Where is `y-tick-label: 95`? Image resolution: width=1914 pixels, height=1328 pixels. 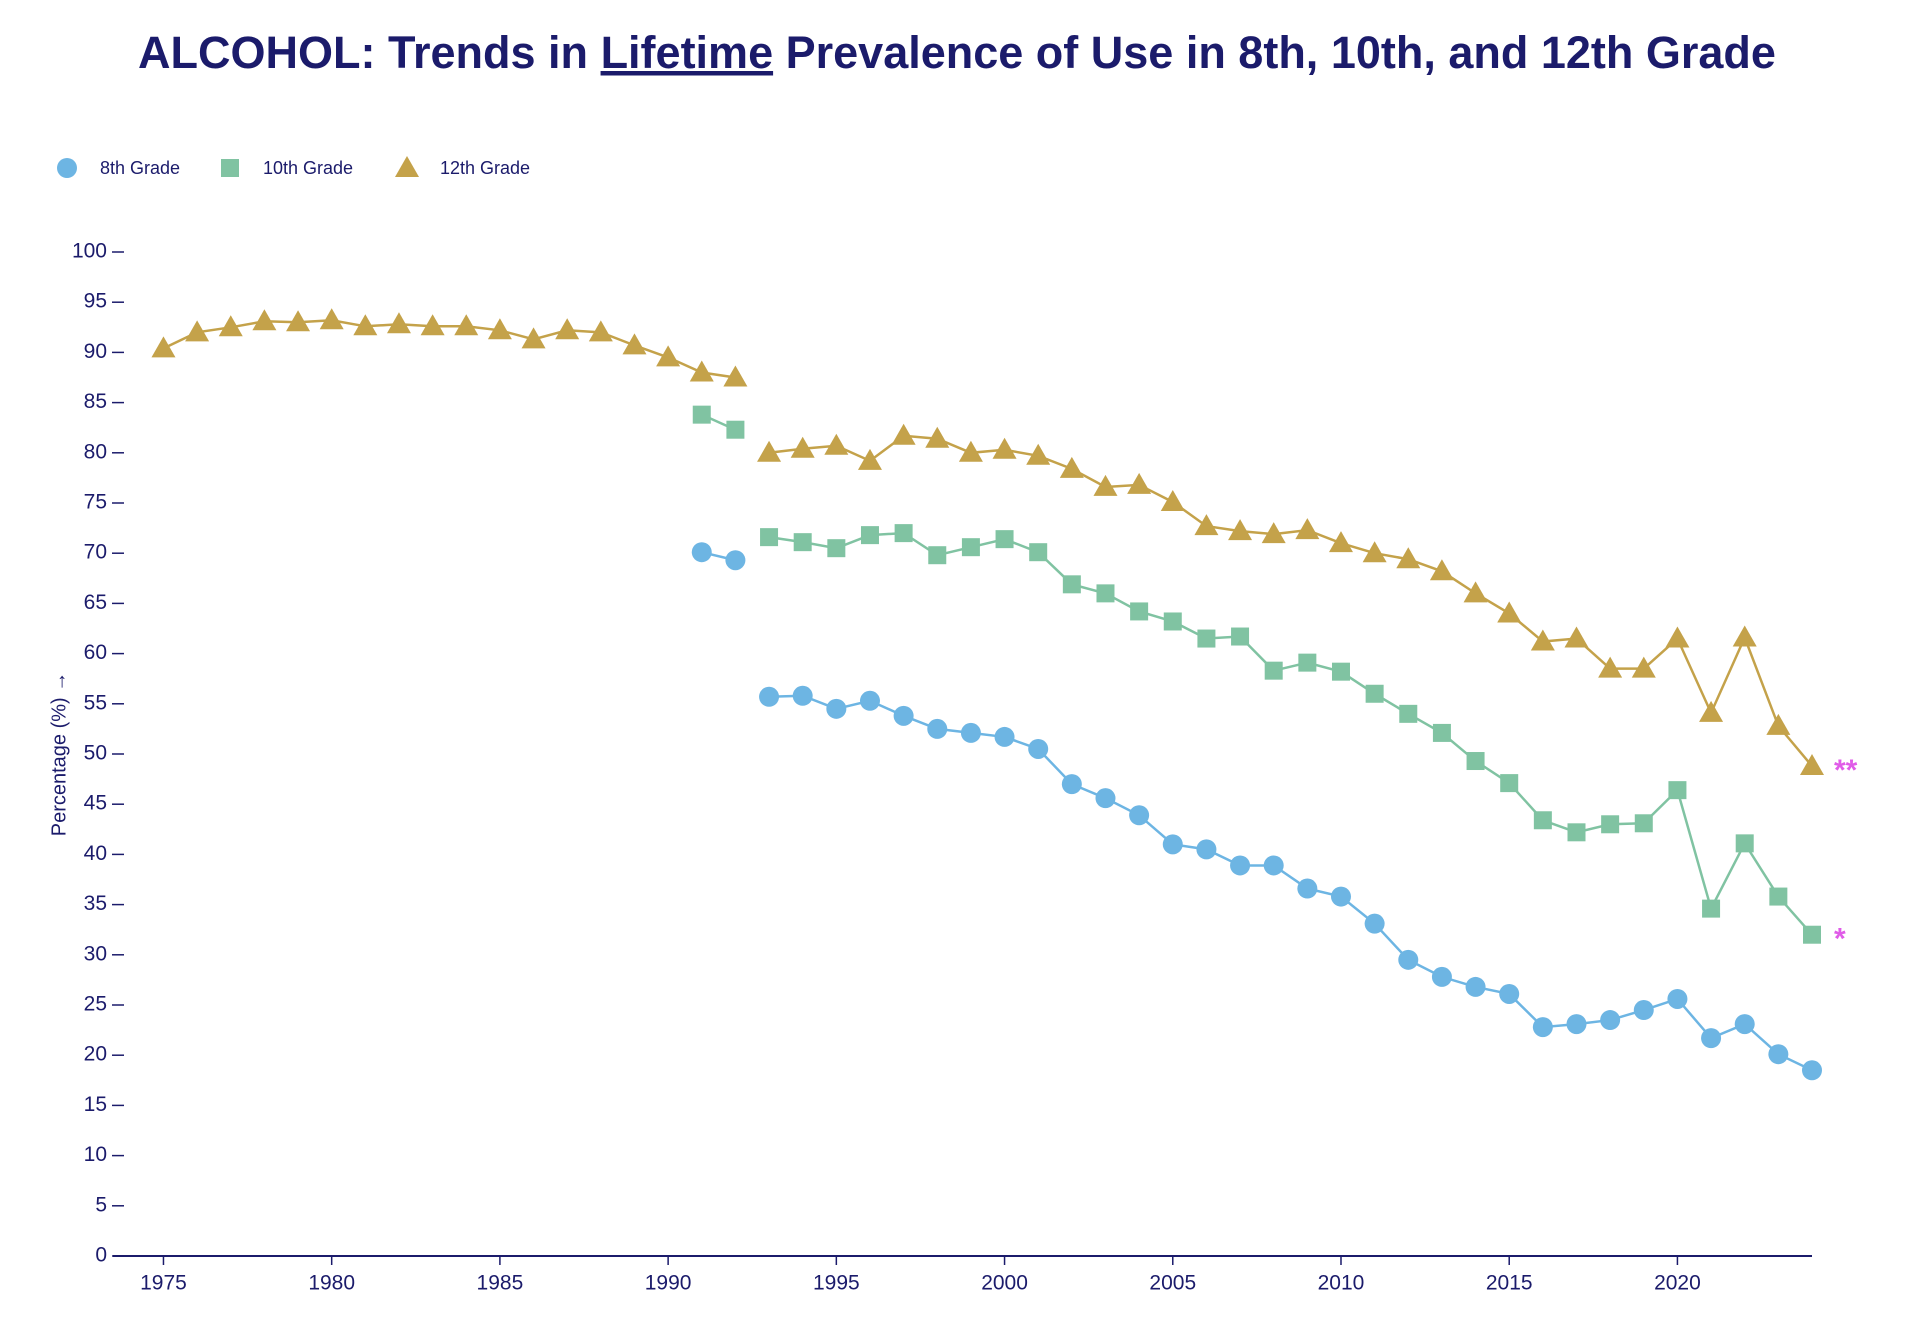
y-tick-label: 95 is located at coordinates (95, 301).